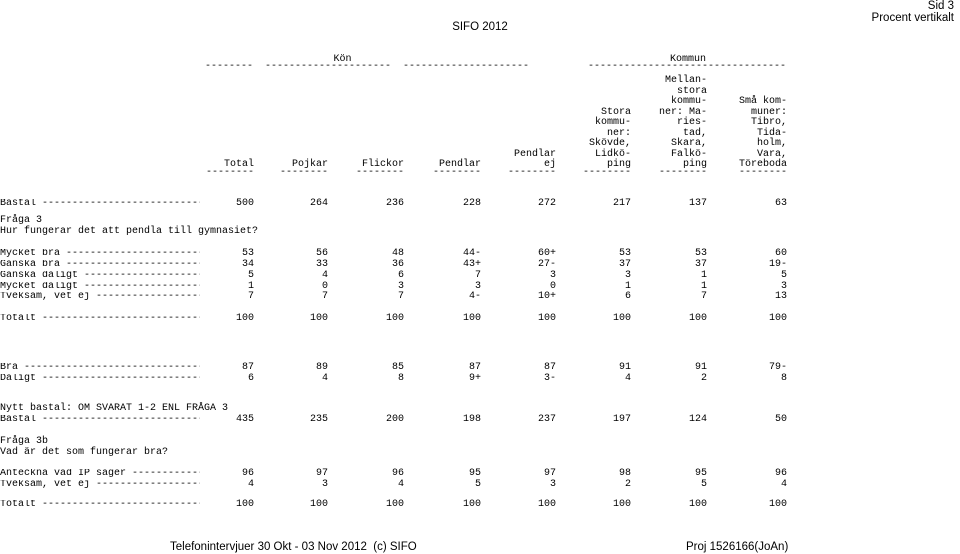 The width and height of the screenshot is (960, 554). What do you see at coordinates (474, 296) in the screenshot?
I see `cell-value: 4-` at bounding box center [474, 296].